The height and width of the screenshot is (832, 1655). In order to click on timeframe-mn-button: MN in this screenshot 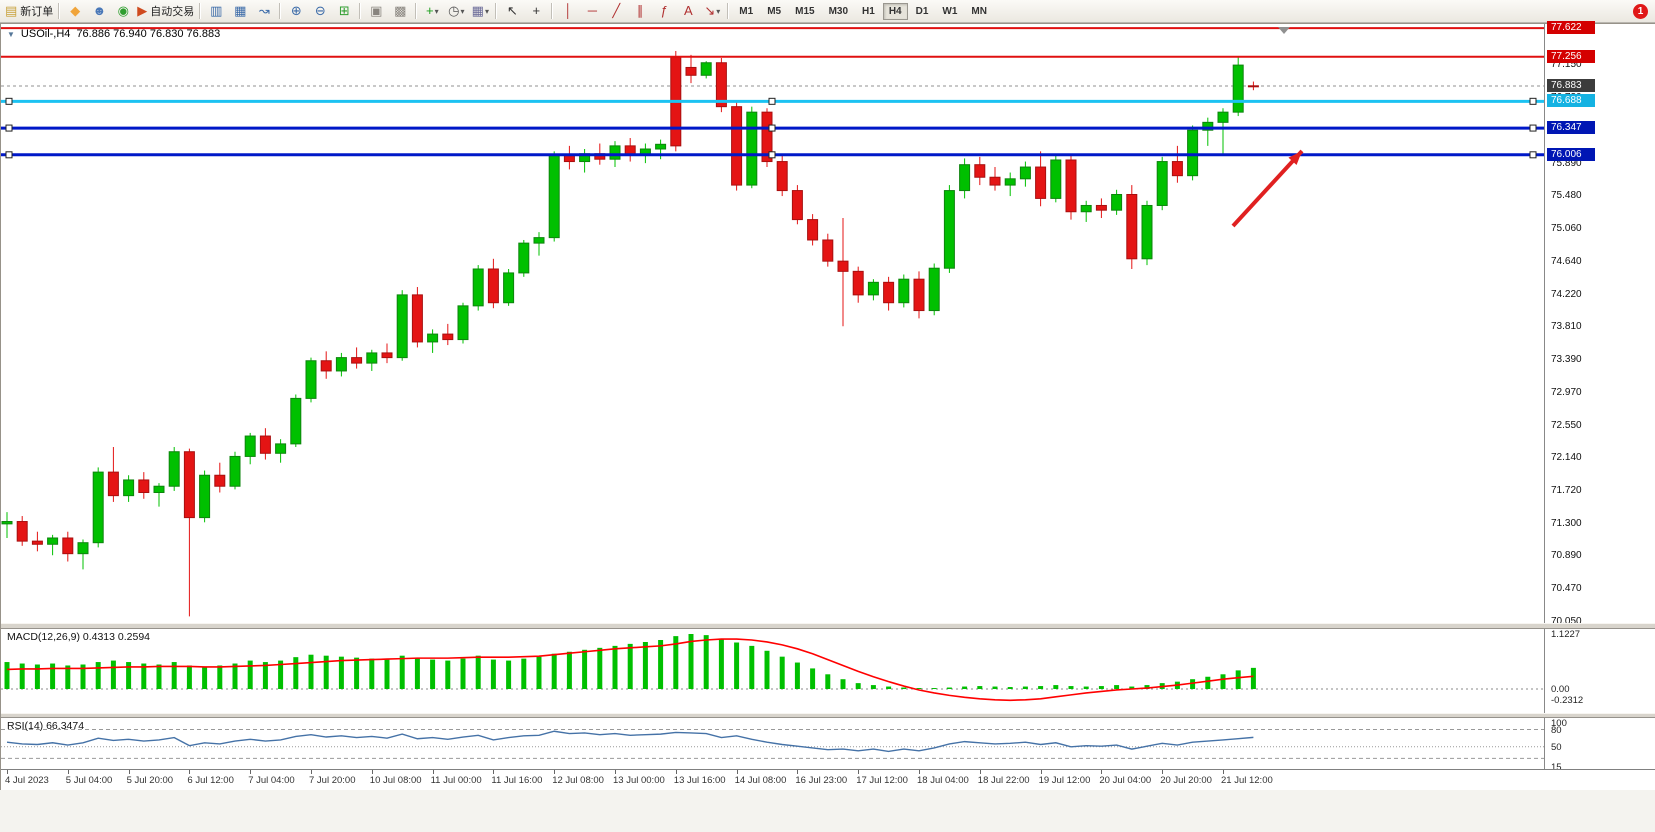, I will do `click(979, 11)`.